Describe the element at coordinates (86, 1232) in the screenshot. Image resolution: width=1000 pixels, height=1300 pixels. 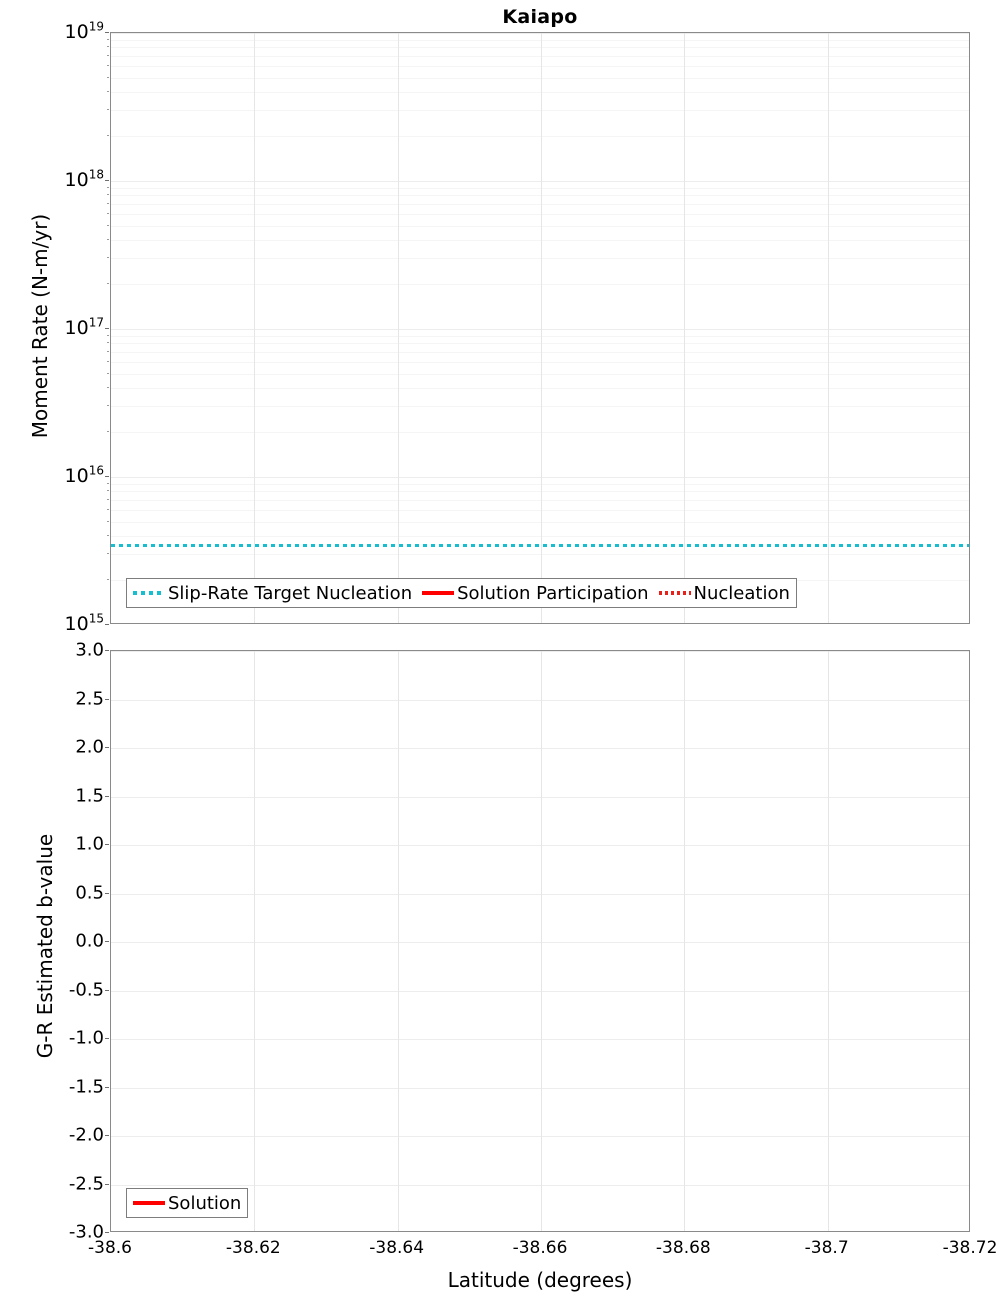
I see `y-tick-label: -3.0` at that location.